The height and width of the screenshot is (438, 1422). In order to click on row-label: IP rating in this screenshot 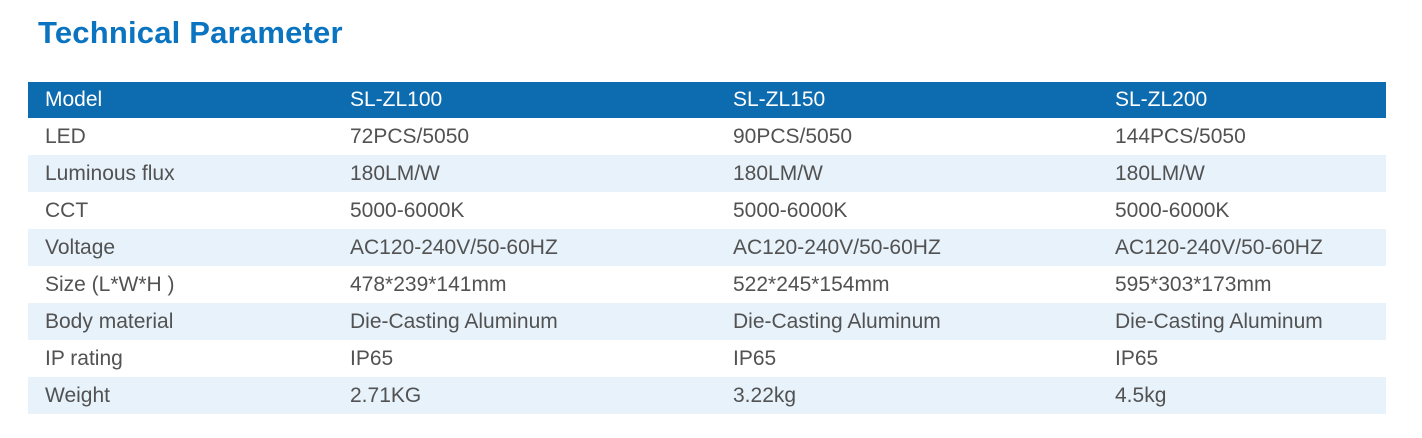, I will do `click(84, 358)`.